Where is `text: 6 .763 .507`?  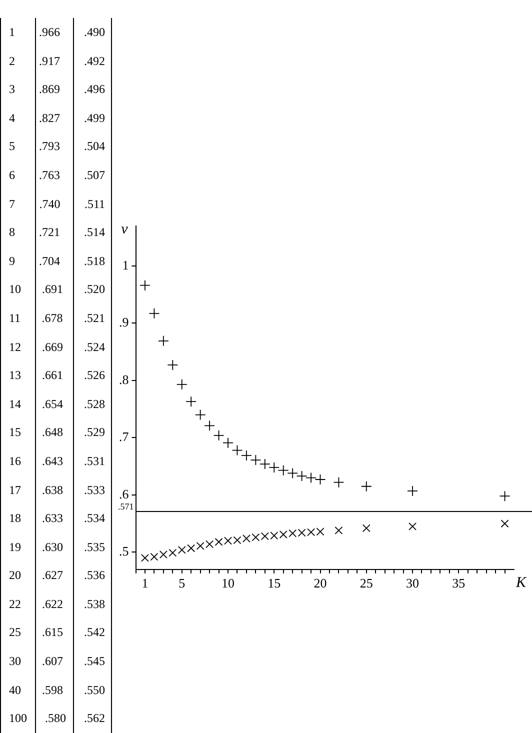 text: 6 .763 .507 is located at coordinates (57, 175).